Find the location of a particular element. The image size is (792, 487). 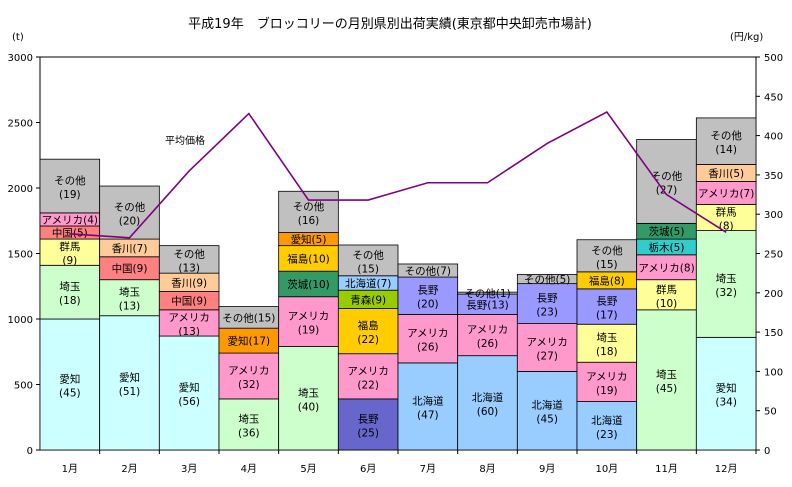

right-y-tick-label: 0 is located at coordinates (767, 451).